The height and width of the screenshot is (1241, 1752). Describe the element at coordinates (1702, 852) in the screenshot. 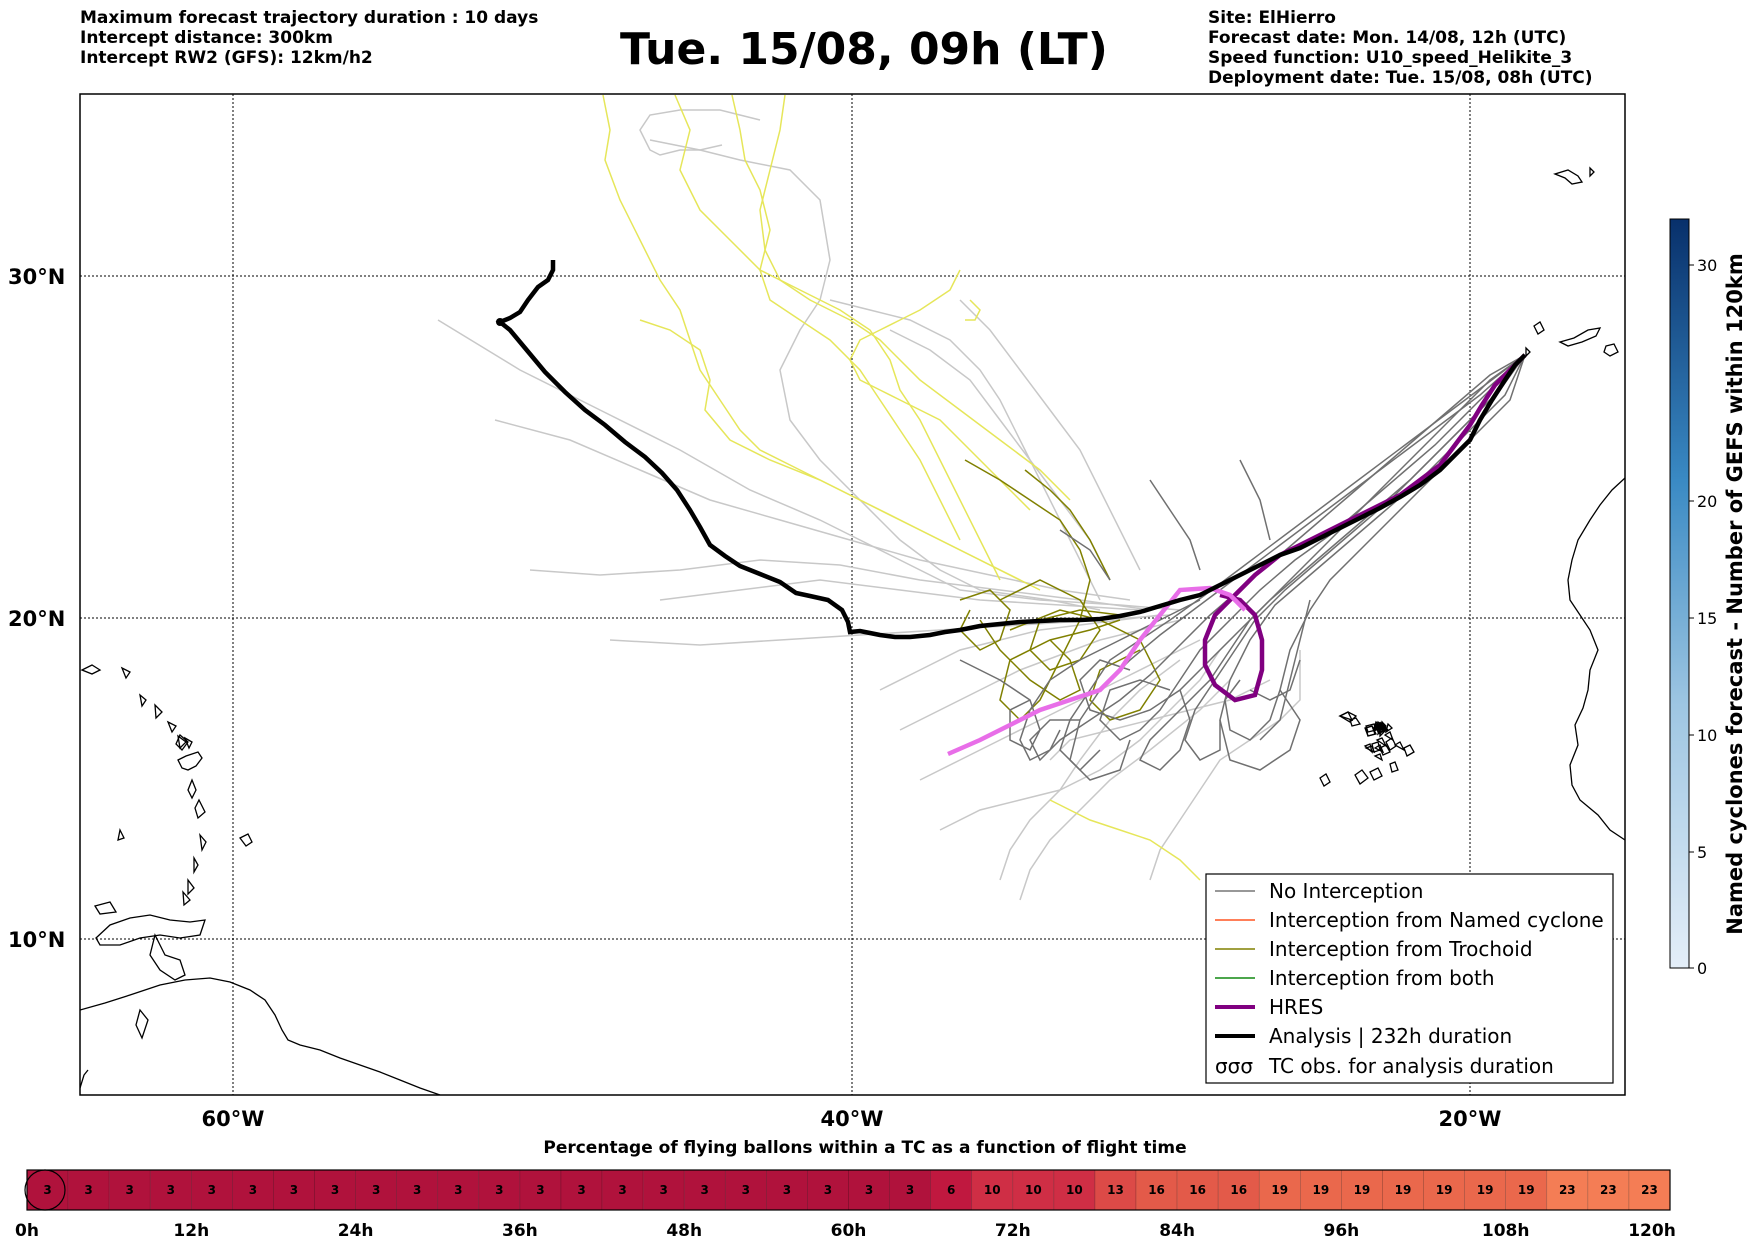

I see `colorbar-tick-5: 5` at that location.